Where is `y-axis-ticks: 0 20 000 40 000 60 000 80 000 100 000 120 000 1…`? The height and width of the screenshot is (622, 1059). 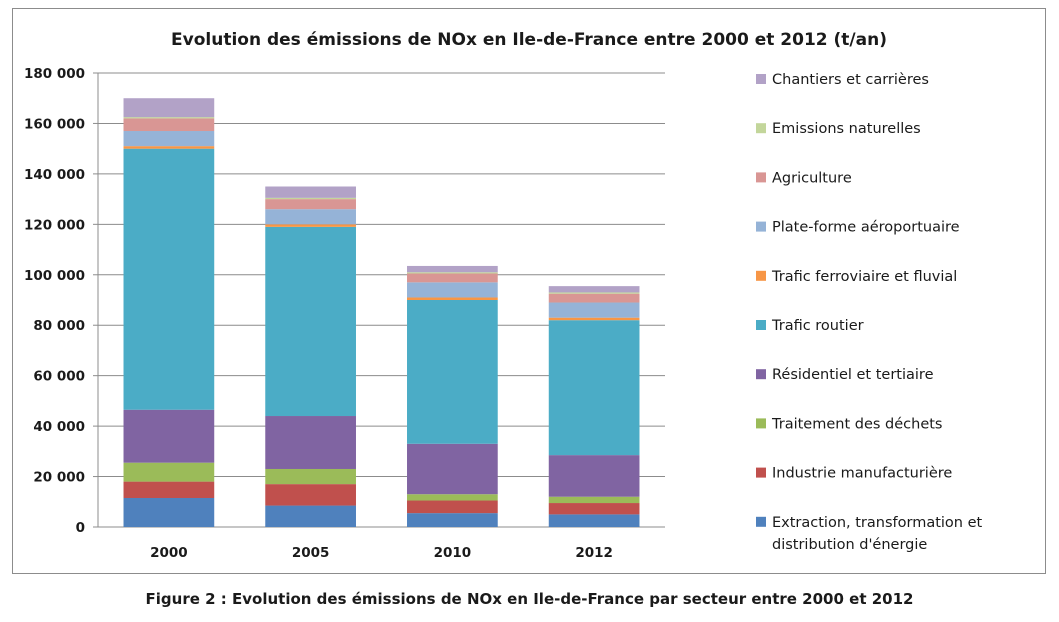
y-axis-ticks: 0 20 000 40 000 60 000 80 000 100 000 120 000 1… is located at coordinates (54, 301).